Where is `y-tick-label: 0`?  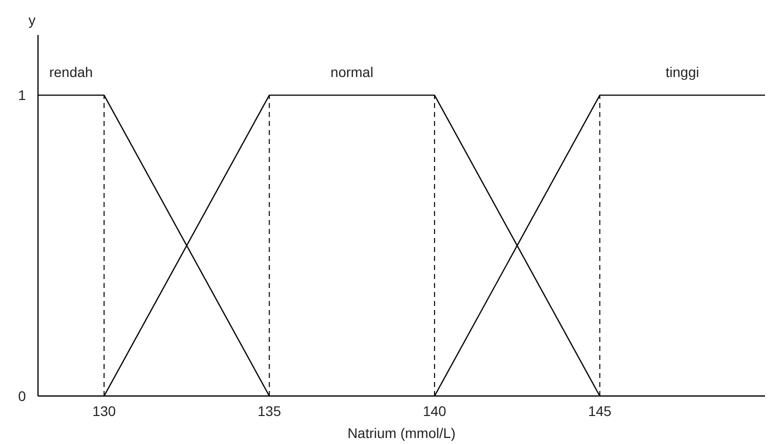
y-tick-label: 0 is located at coordinates (22, 396).